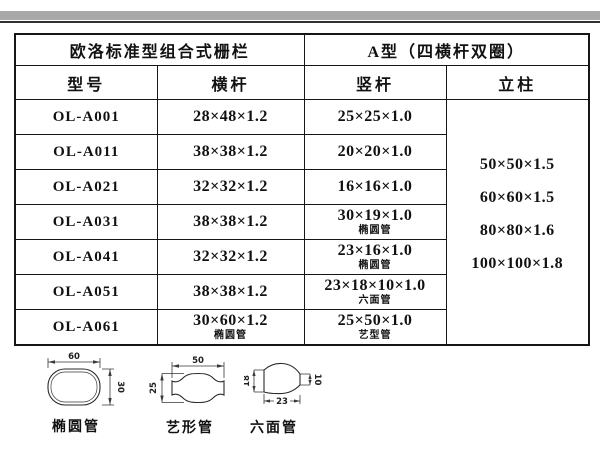 The height and width of the screenshot is (460, 600). What do you see at coordinates (248, 381) in the screenshot?
I see `hex-left-dim: 18` at bounding box center [248, 381].